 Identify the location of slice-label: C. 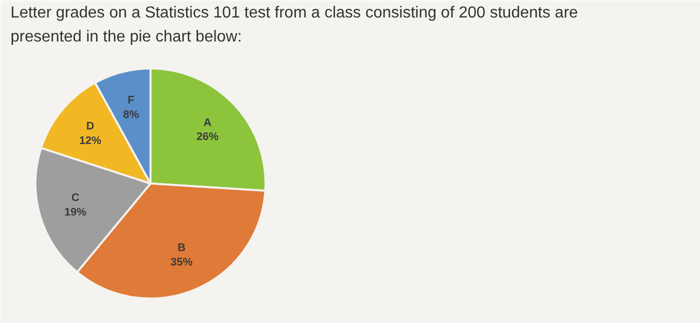
(75, 198).